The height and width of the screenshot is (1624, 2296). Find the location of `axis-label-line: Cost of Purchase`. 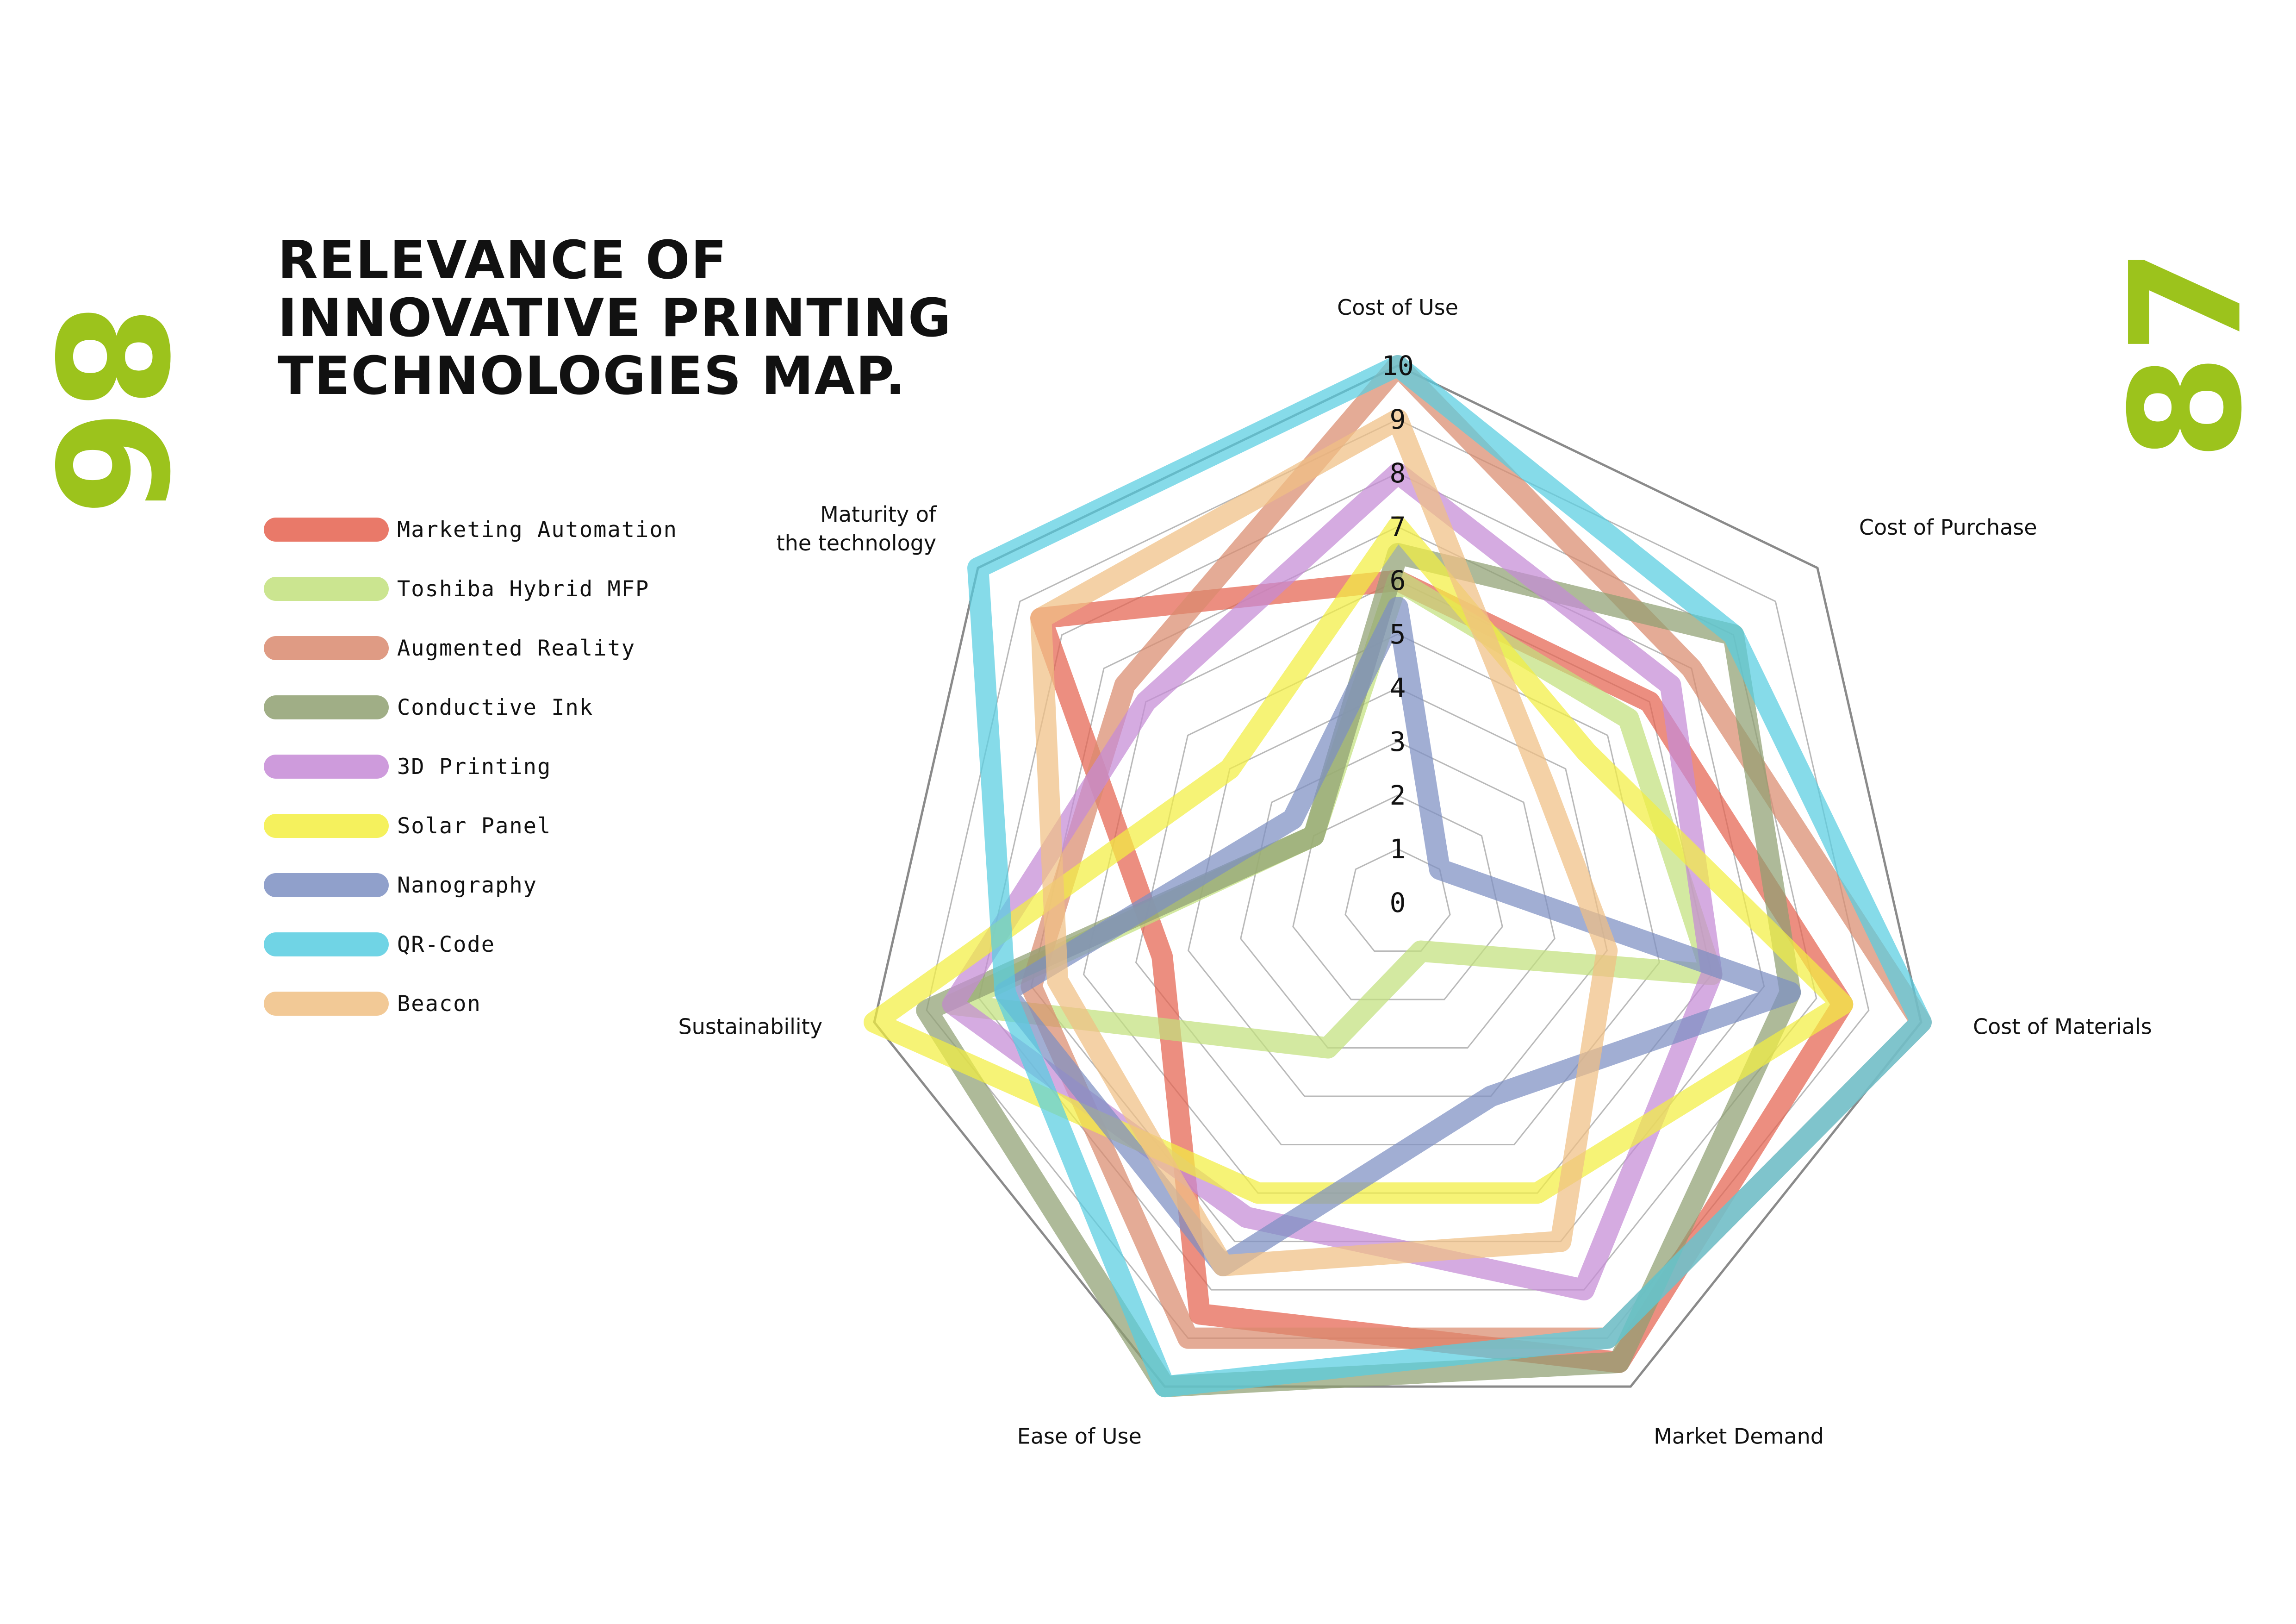

axis-label-line: Cost of Purchase is located at coordinates (1948, 527).